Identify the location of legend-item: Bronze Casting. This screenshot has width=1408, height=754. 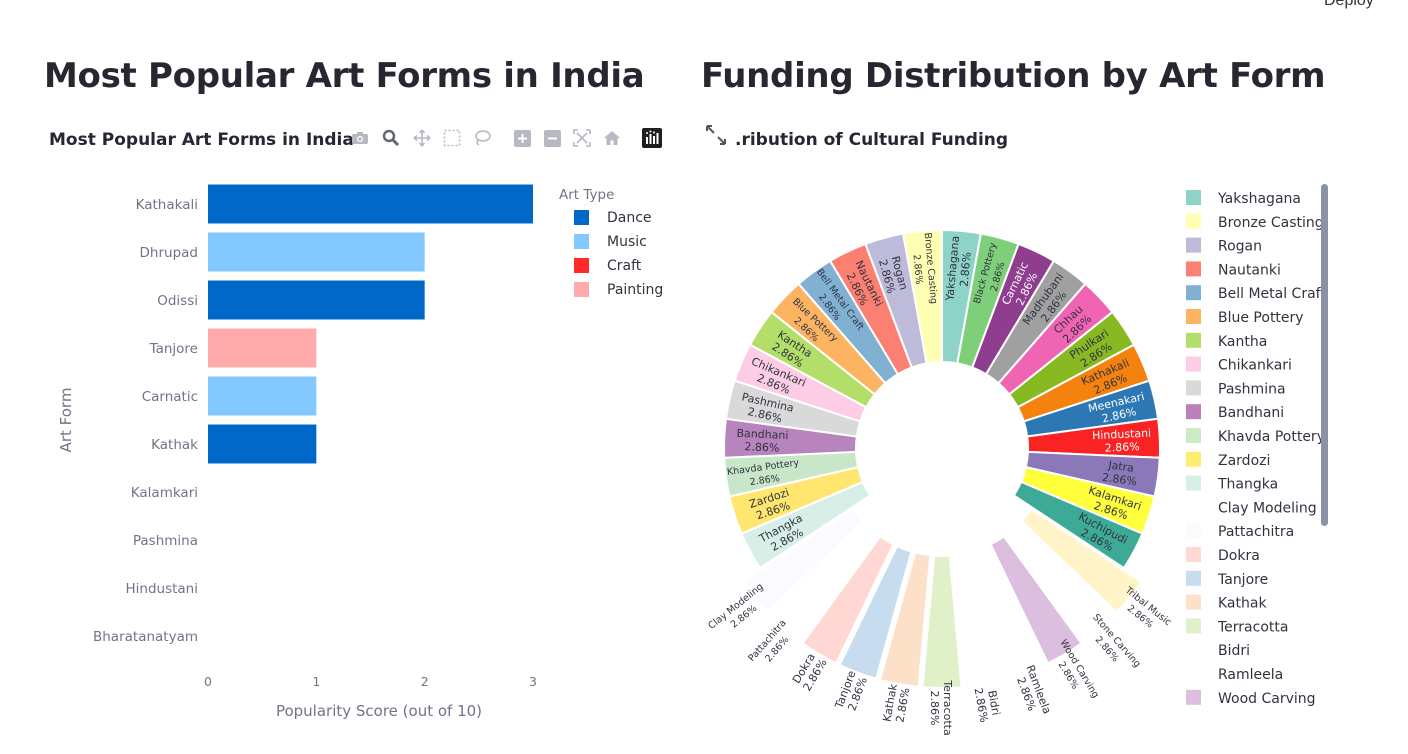
(1271, 223).